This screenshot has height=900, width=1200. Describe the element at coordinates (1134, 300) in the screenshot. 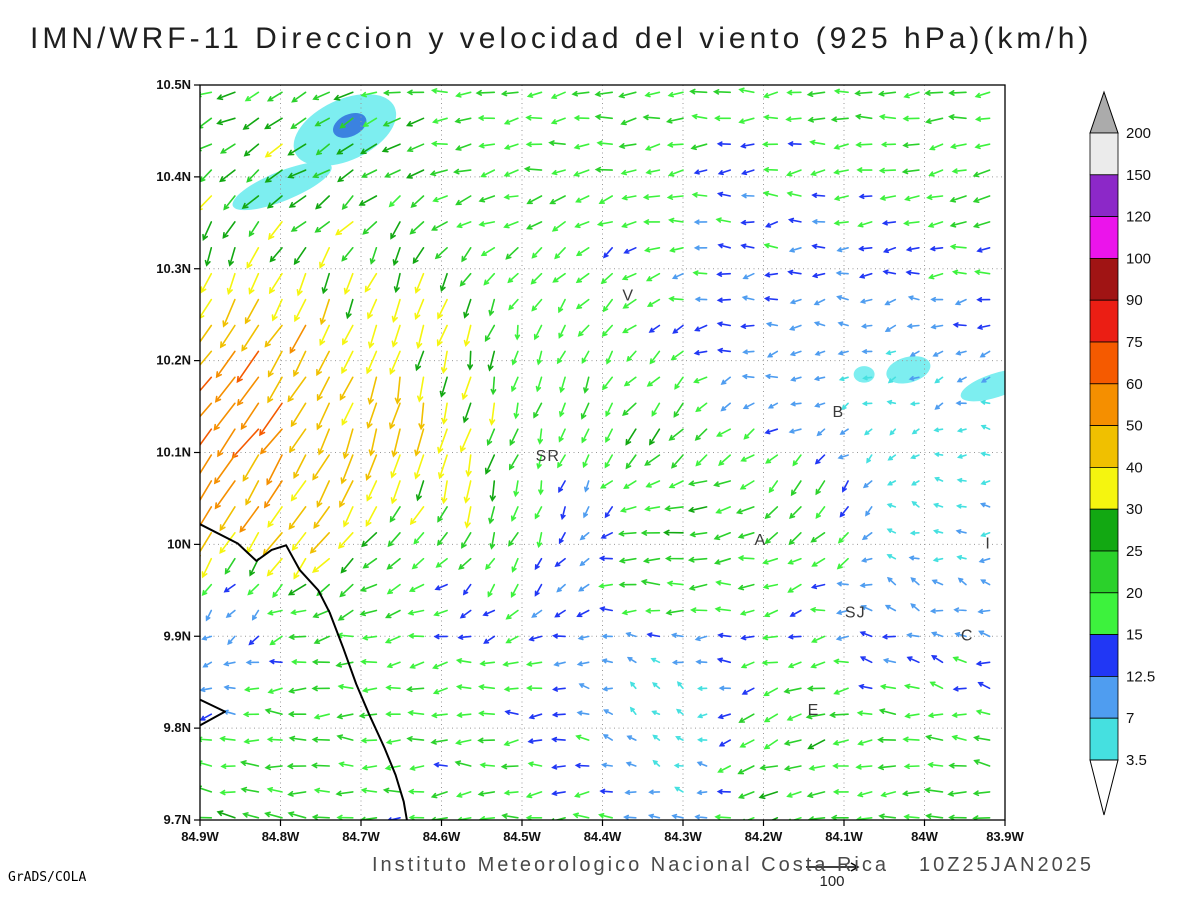

I see `colorbar-label: 90` at that location.